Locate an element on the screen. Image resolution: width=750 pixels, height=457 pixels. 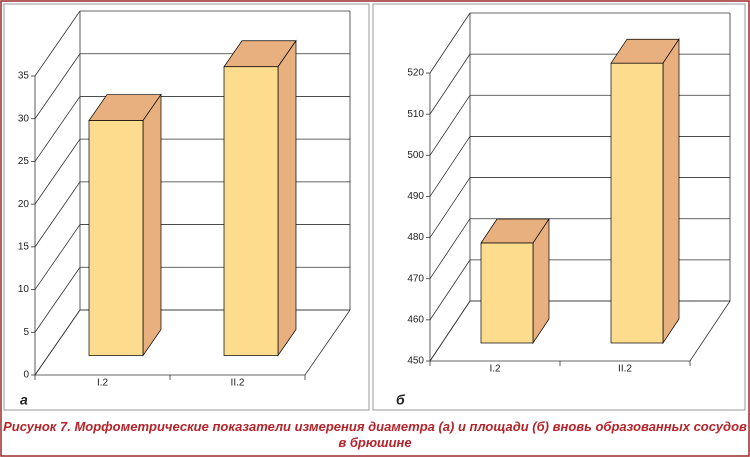
y-tick-label: 35 is located at coordinates (24, 76).